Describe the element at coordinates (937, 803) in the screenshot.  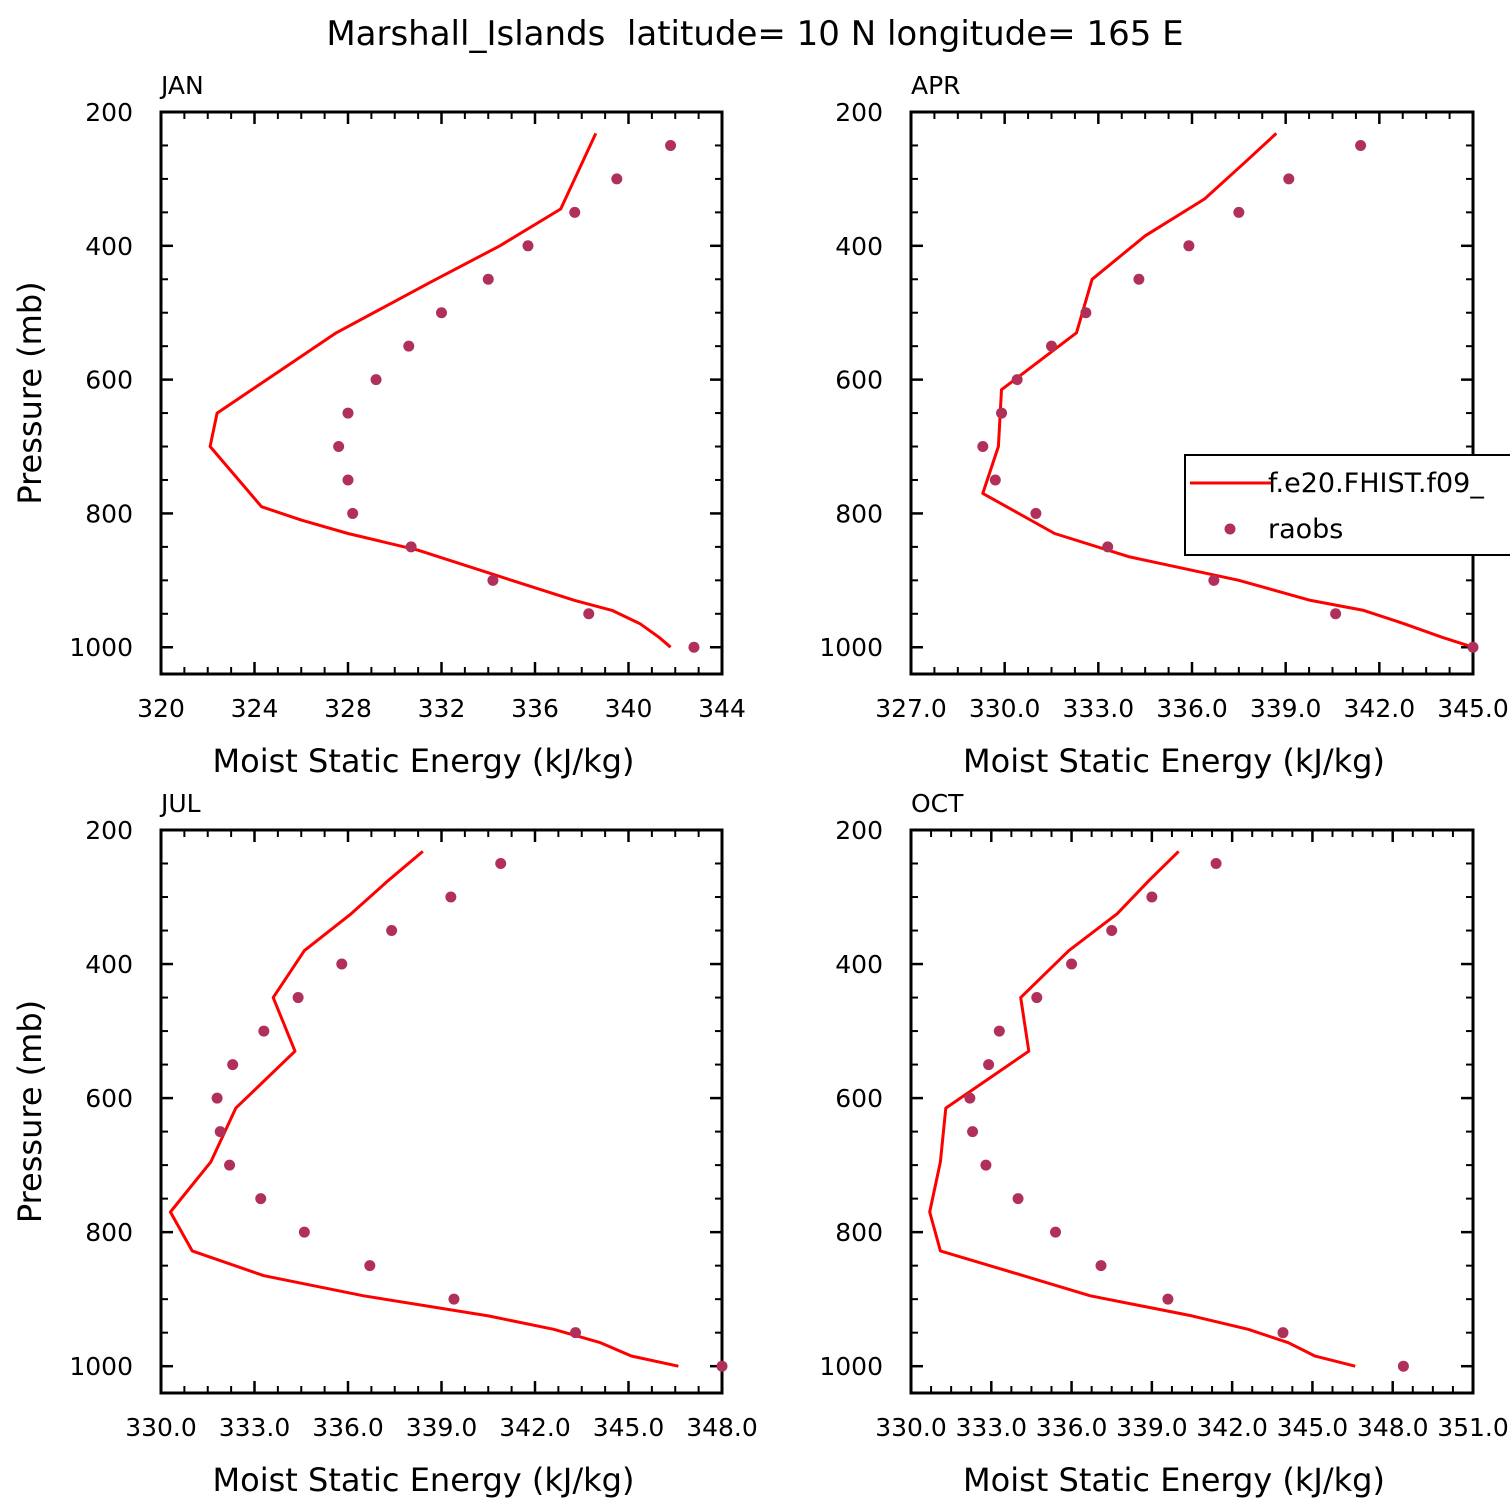
I see `panel-label: OCT` at that location.